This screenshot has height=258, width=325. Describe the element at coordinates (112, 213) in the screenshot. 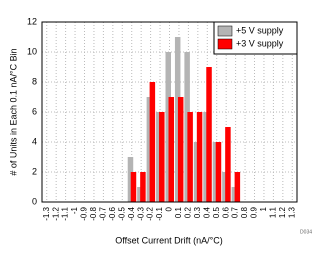

I see `x-tick-label: -0.6` at that location.